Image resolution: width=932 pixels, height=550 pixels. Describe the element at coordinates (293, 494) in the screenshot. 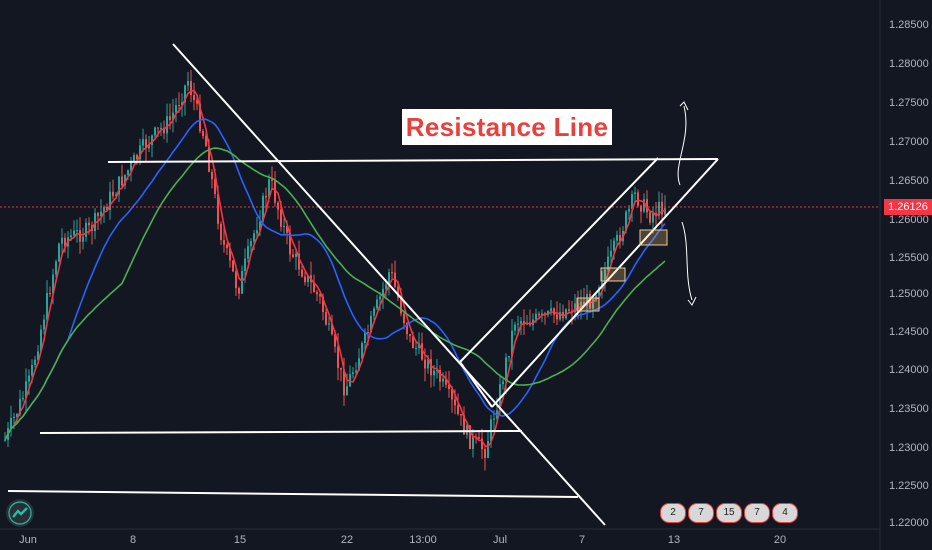

I see `lower-support-line` at that location.